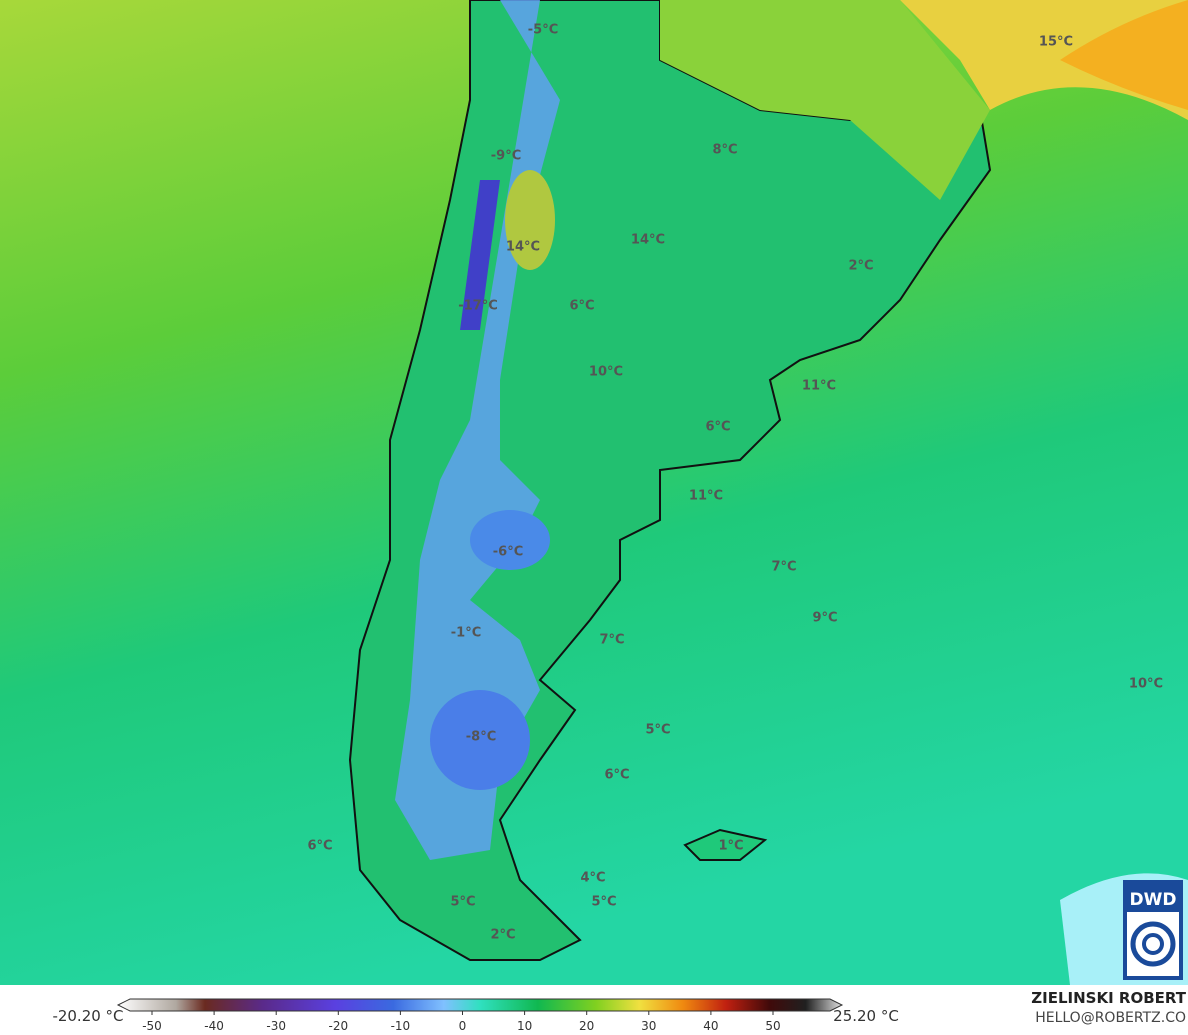 The width and height of the screenshot is (1188, 1035). Describe the element at coordinates (478, 306) in the screenshot. I see `temperature-label: -17°C` at that location.